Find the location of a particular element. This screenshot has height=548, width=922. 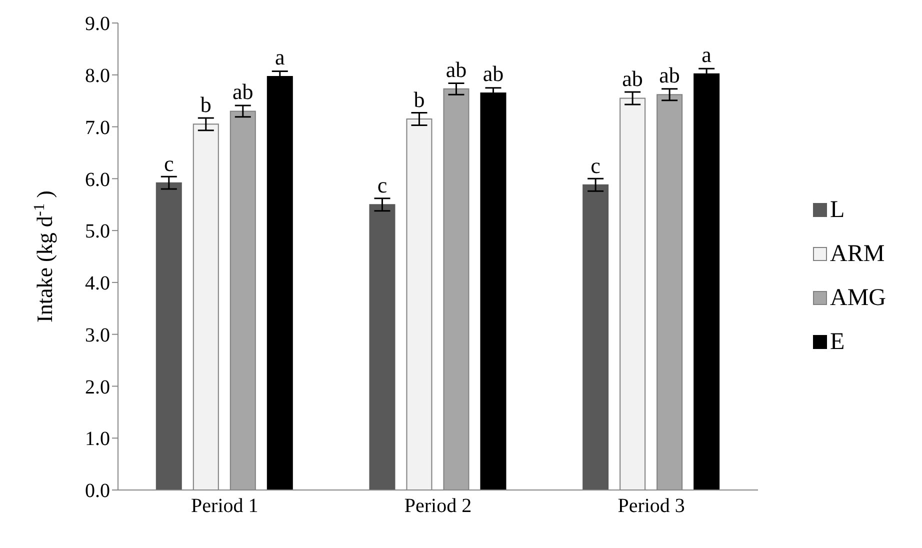

legend-label: L is located at coordinates (837, 210).